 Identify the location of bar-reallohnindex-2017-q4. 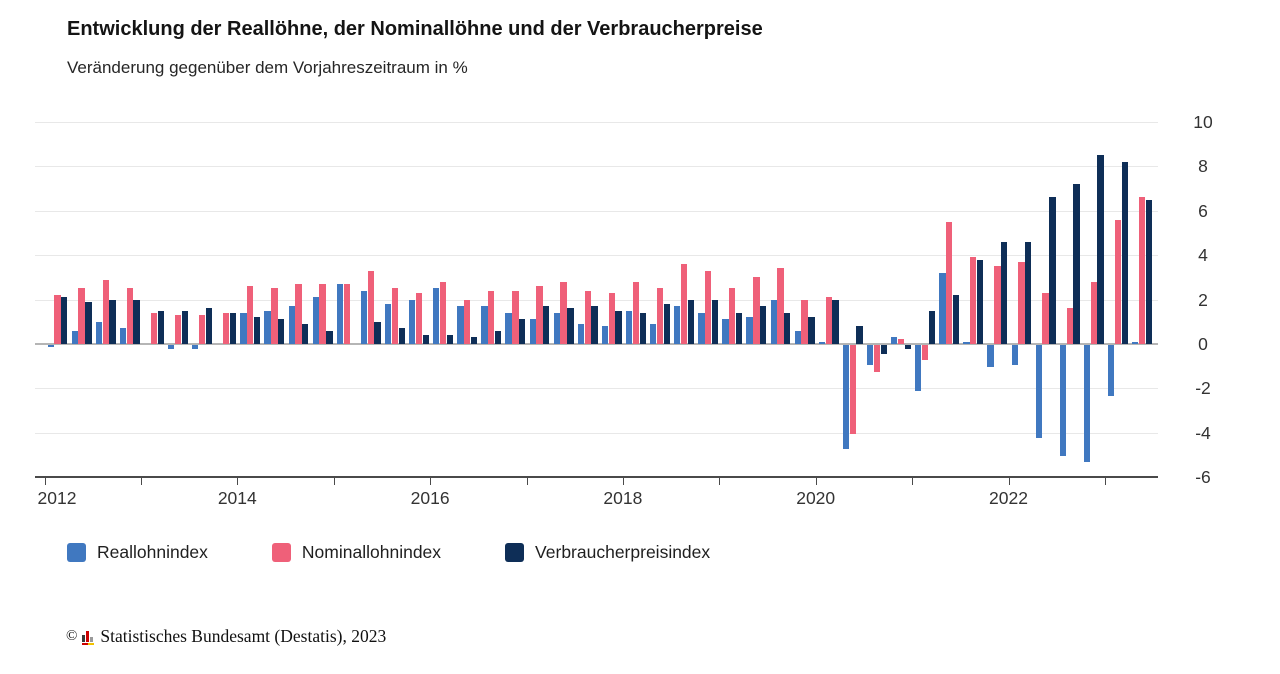
(605, 335).